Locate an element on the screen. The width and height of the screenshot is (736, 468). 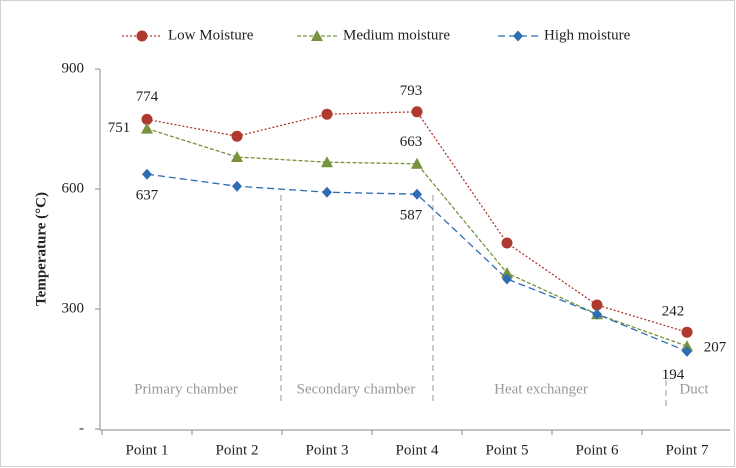
x-tick-label: Point 7 is located at coordinates (687, 450).